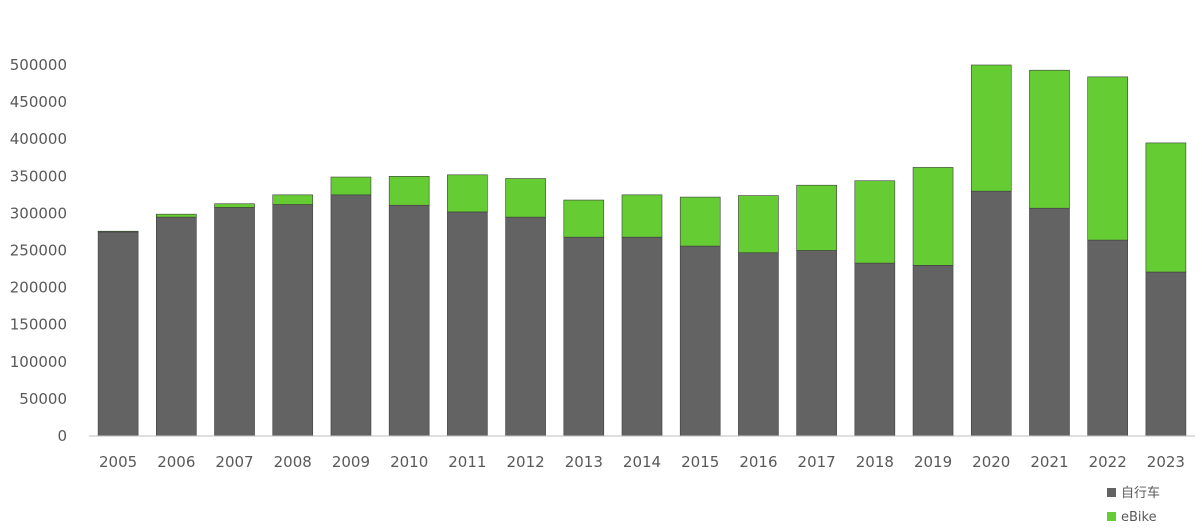  Describe the element at coordinates (1049, 322) in the screenshot. I see `bar-bike-2021` at that location.